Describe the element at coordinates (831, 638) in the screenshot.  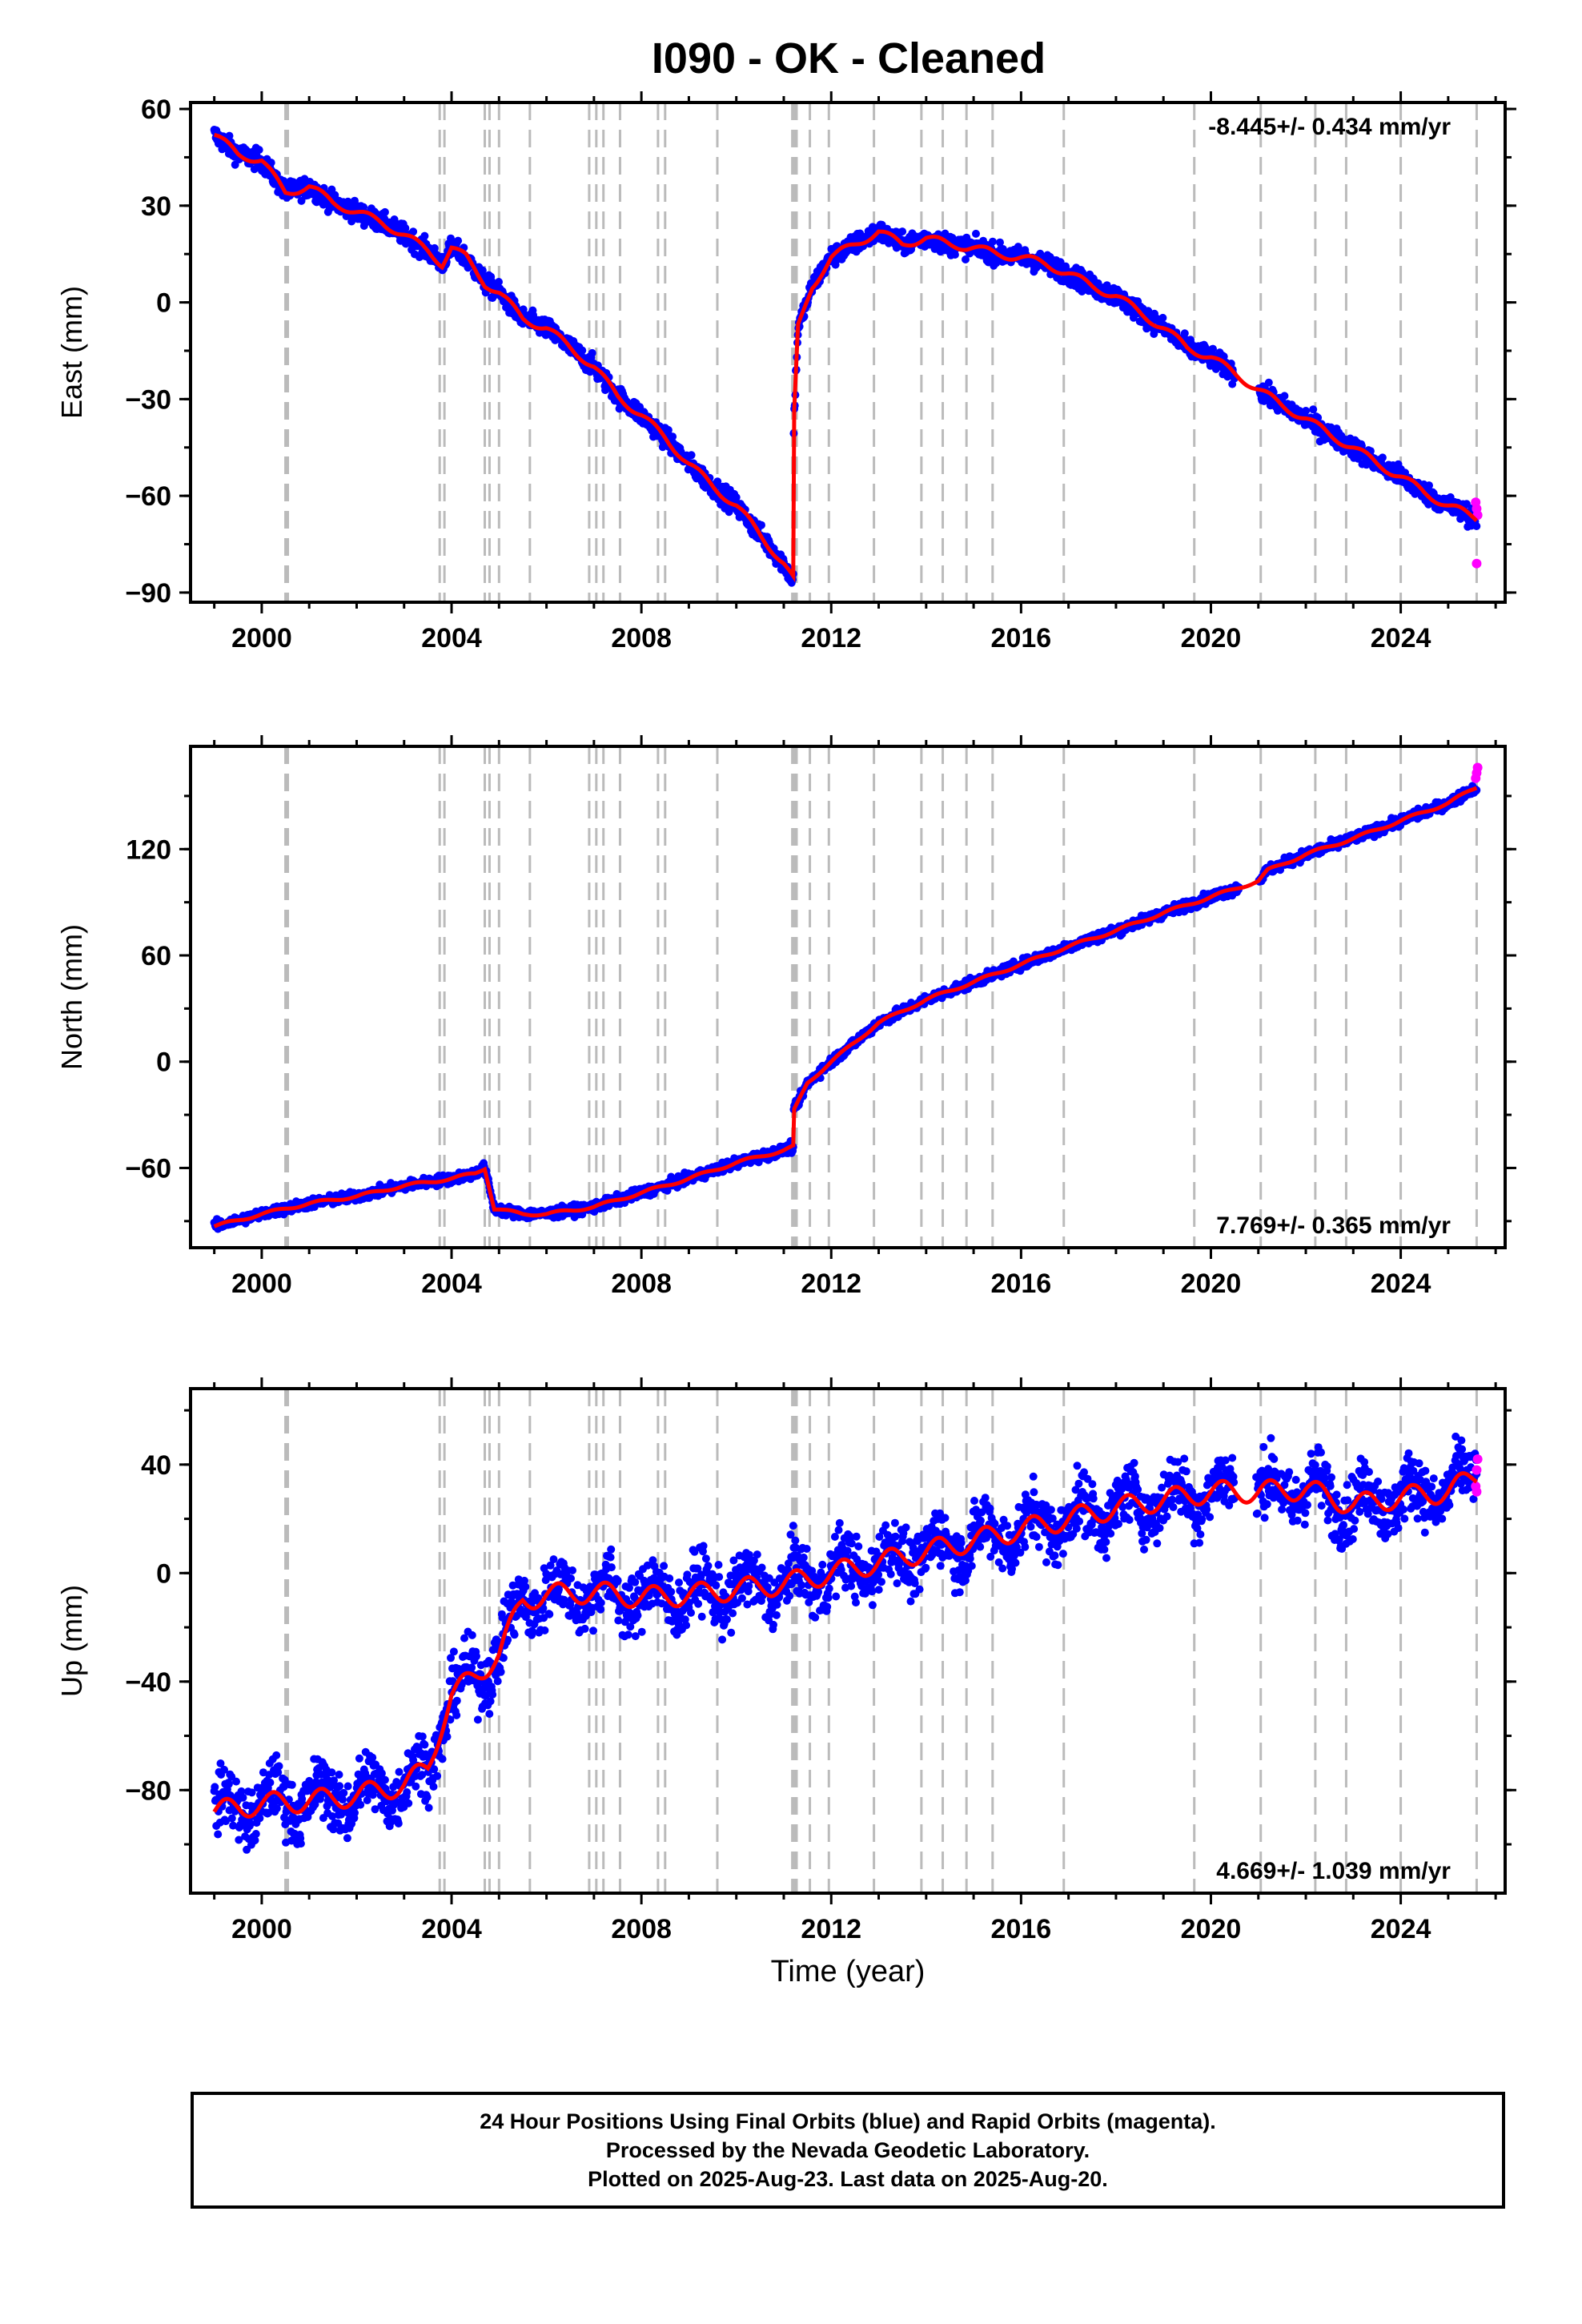
I see `x-tick-label: 2012` at that location.